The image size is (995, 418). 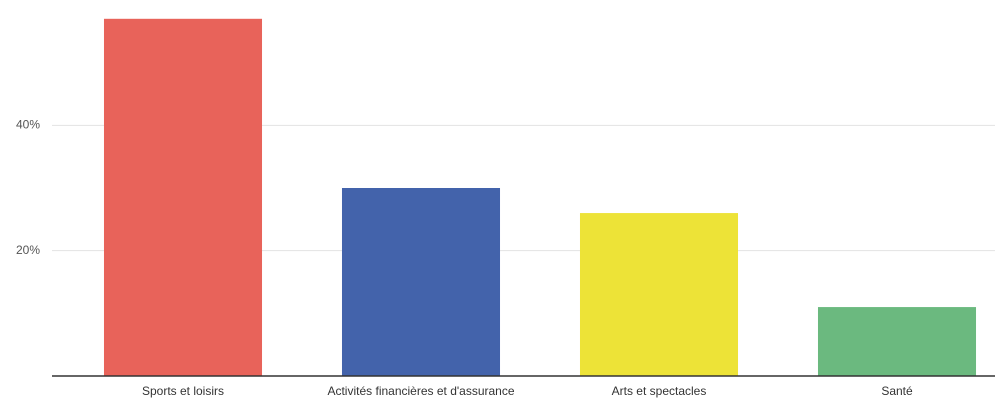 What do you see at coordinates (897, 391) in the screenshot?
I see `x-tick-label: Santé` at bounding box center [897, 391].